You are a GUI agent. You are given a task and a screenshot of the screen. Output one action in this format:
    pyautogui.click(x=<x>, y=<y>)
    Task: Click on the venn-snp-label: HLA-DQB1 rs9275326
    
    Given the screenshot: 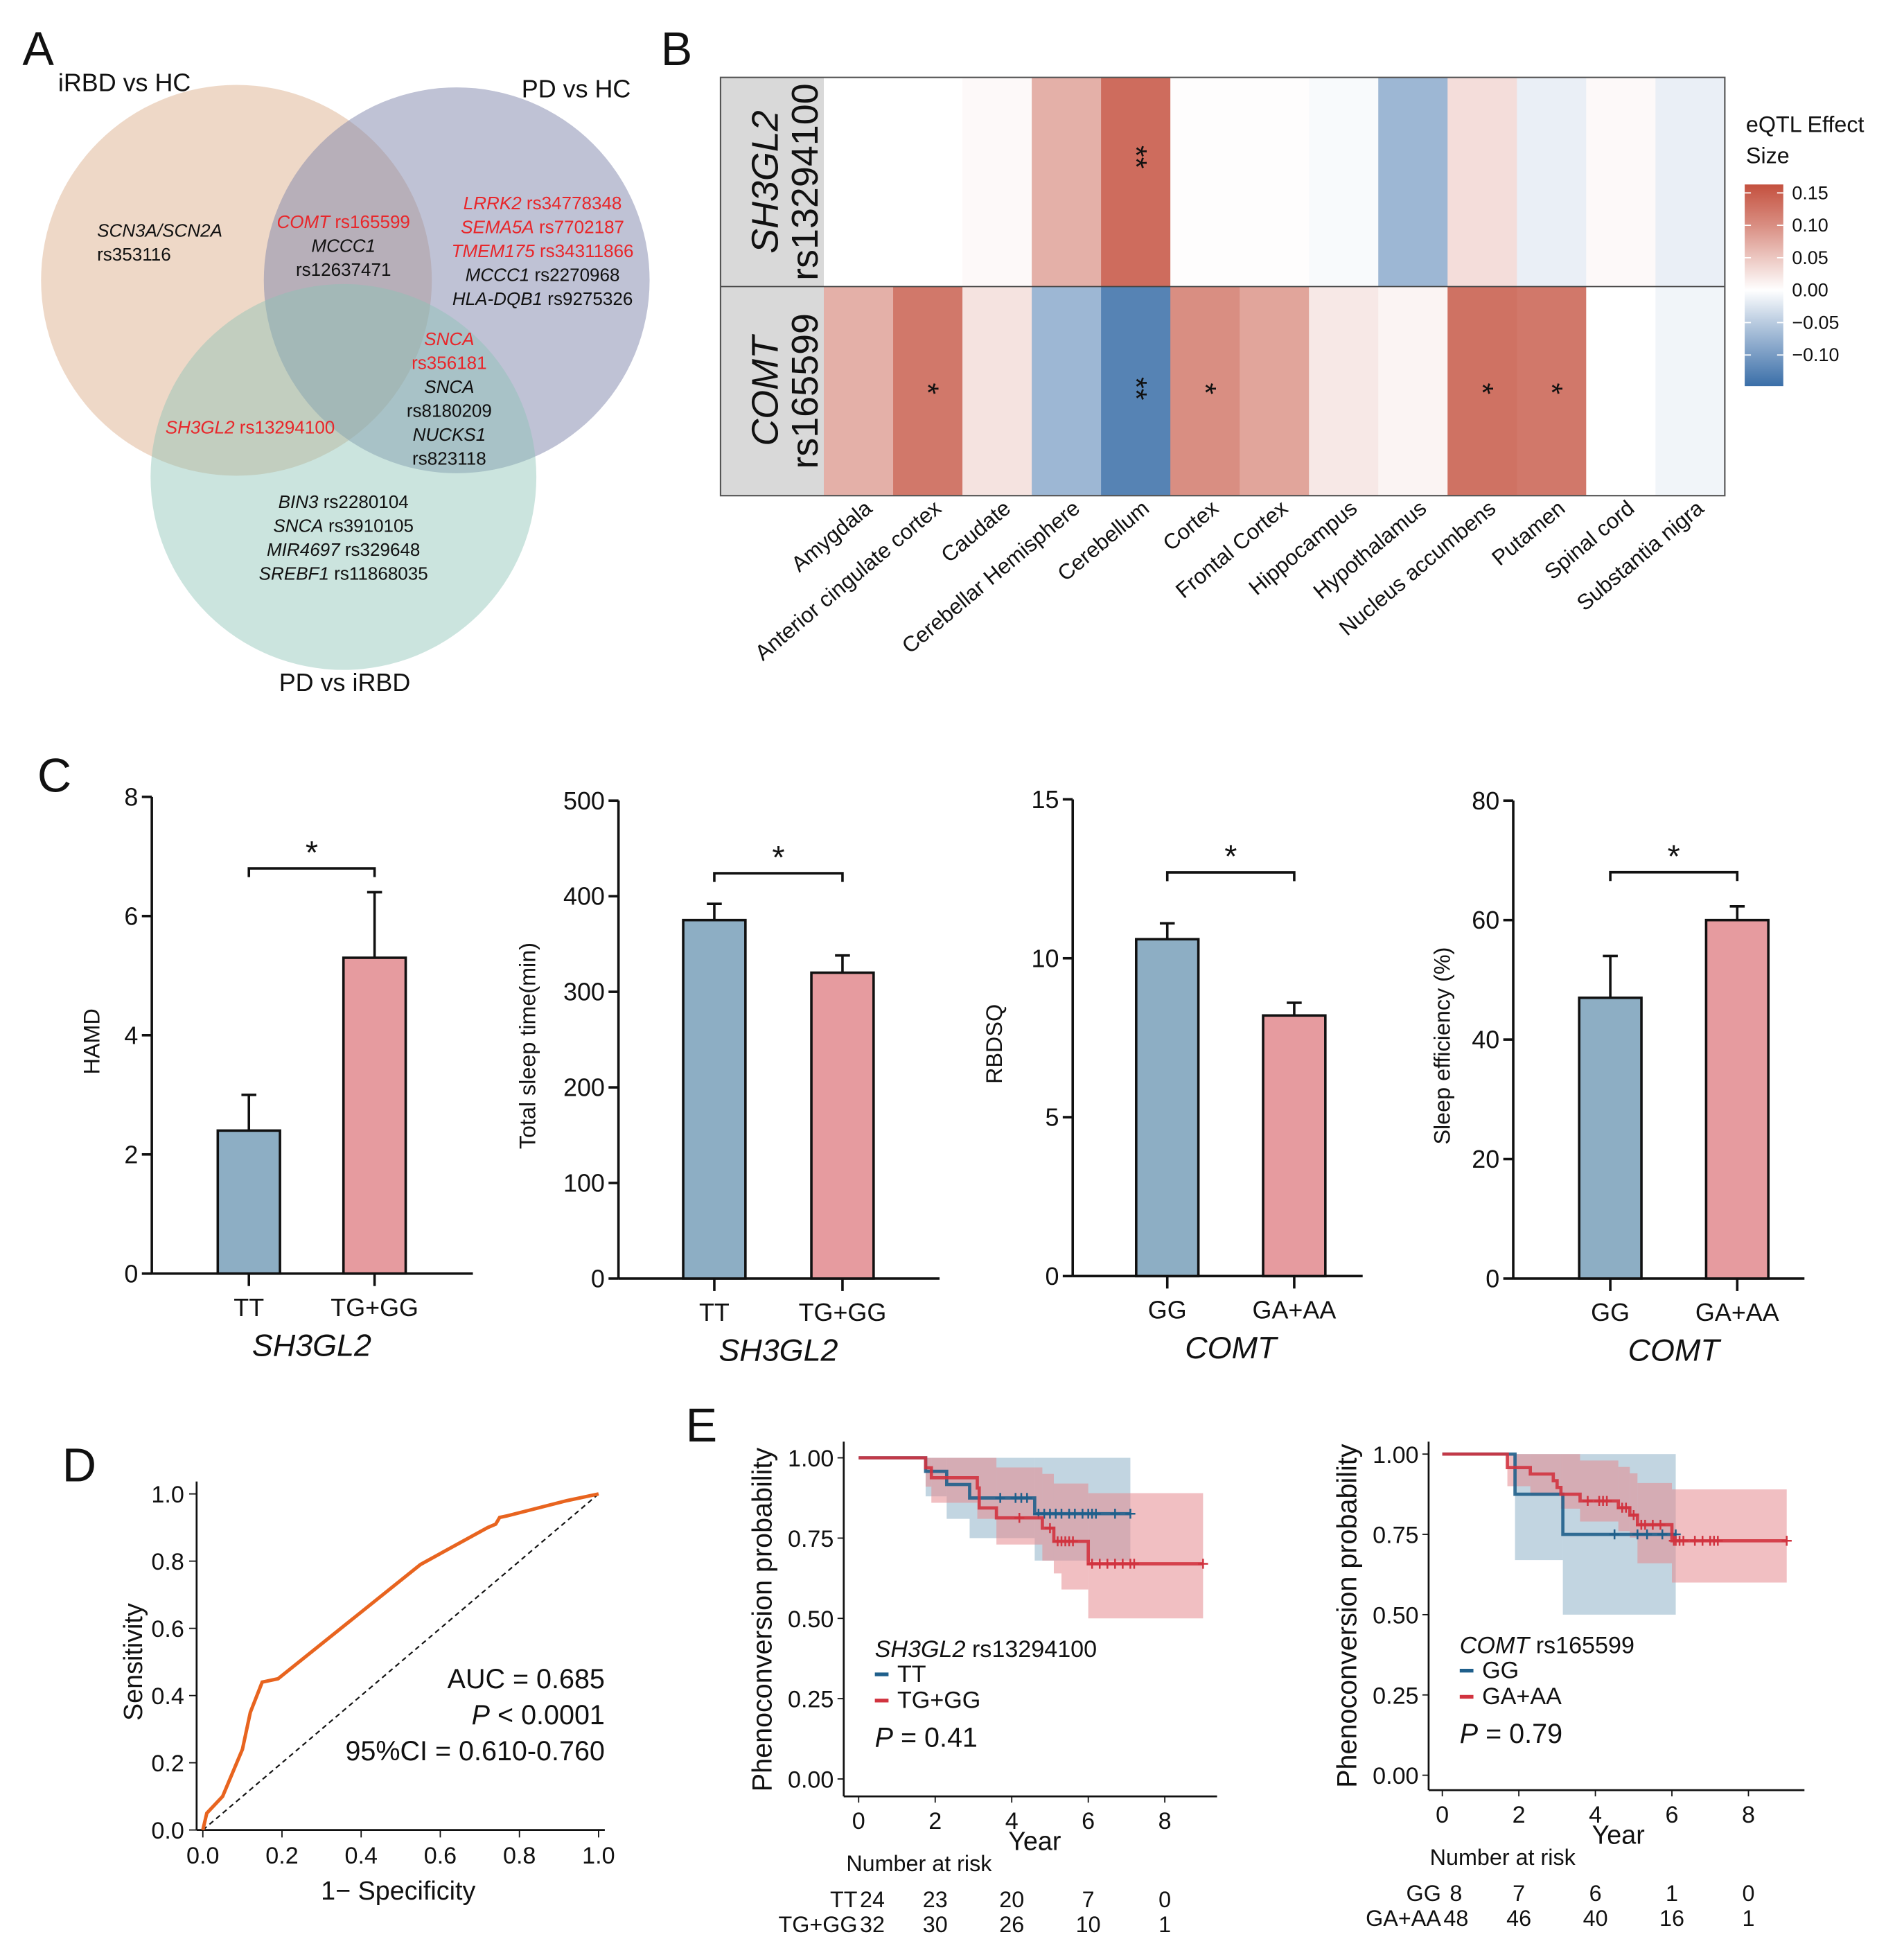 What is the action you would take?
    pyautogui.click(x=542, y=298)
    